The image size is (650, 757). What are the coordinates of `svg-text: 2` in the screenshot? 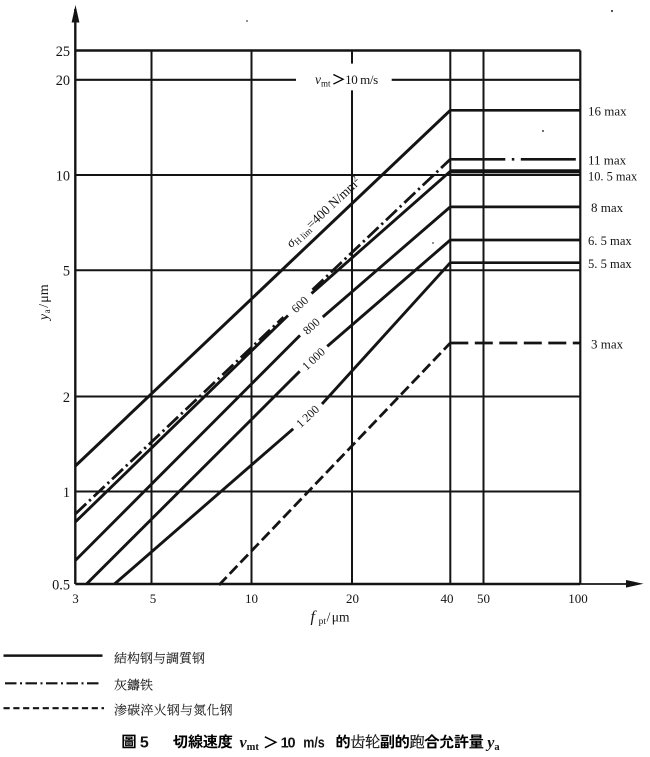 It's located at (66, 398).